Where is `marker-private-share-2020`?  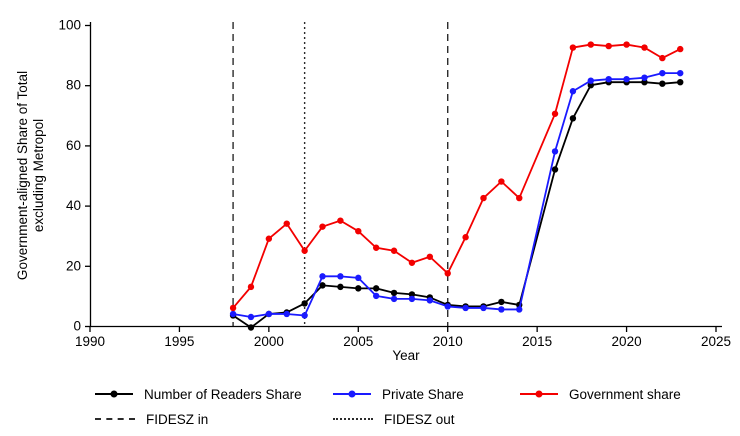
marker-private-share-2020 is located at coordinates (626, 79).